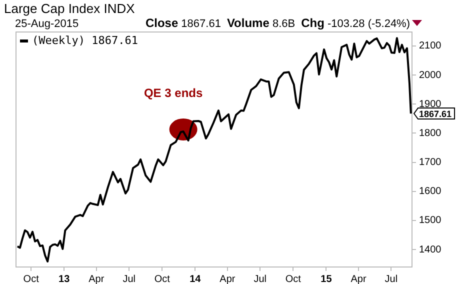  What do you see at coordinates (47, 24) in the screenshot?
I see `chart-subtitle: 25-Aug-2015` at bounding box center [47, 24].